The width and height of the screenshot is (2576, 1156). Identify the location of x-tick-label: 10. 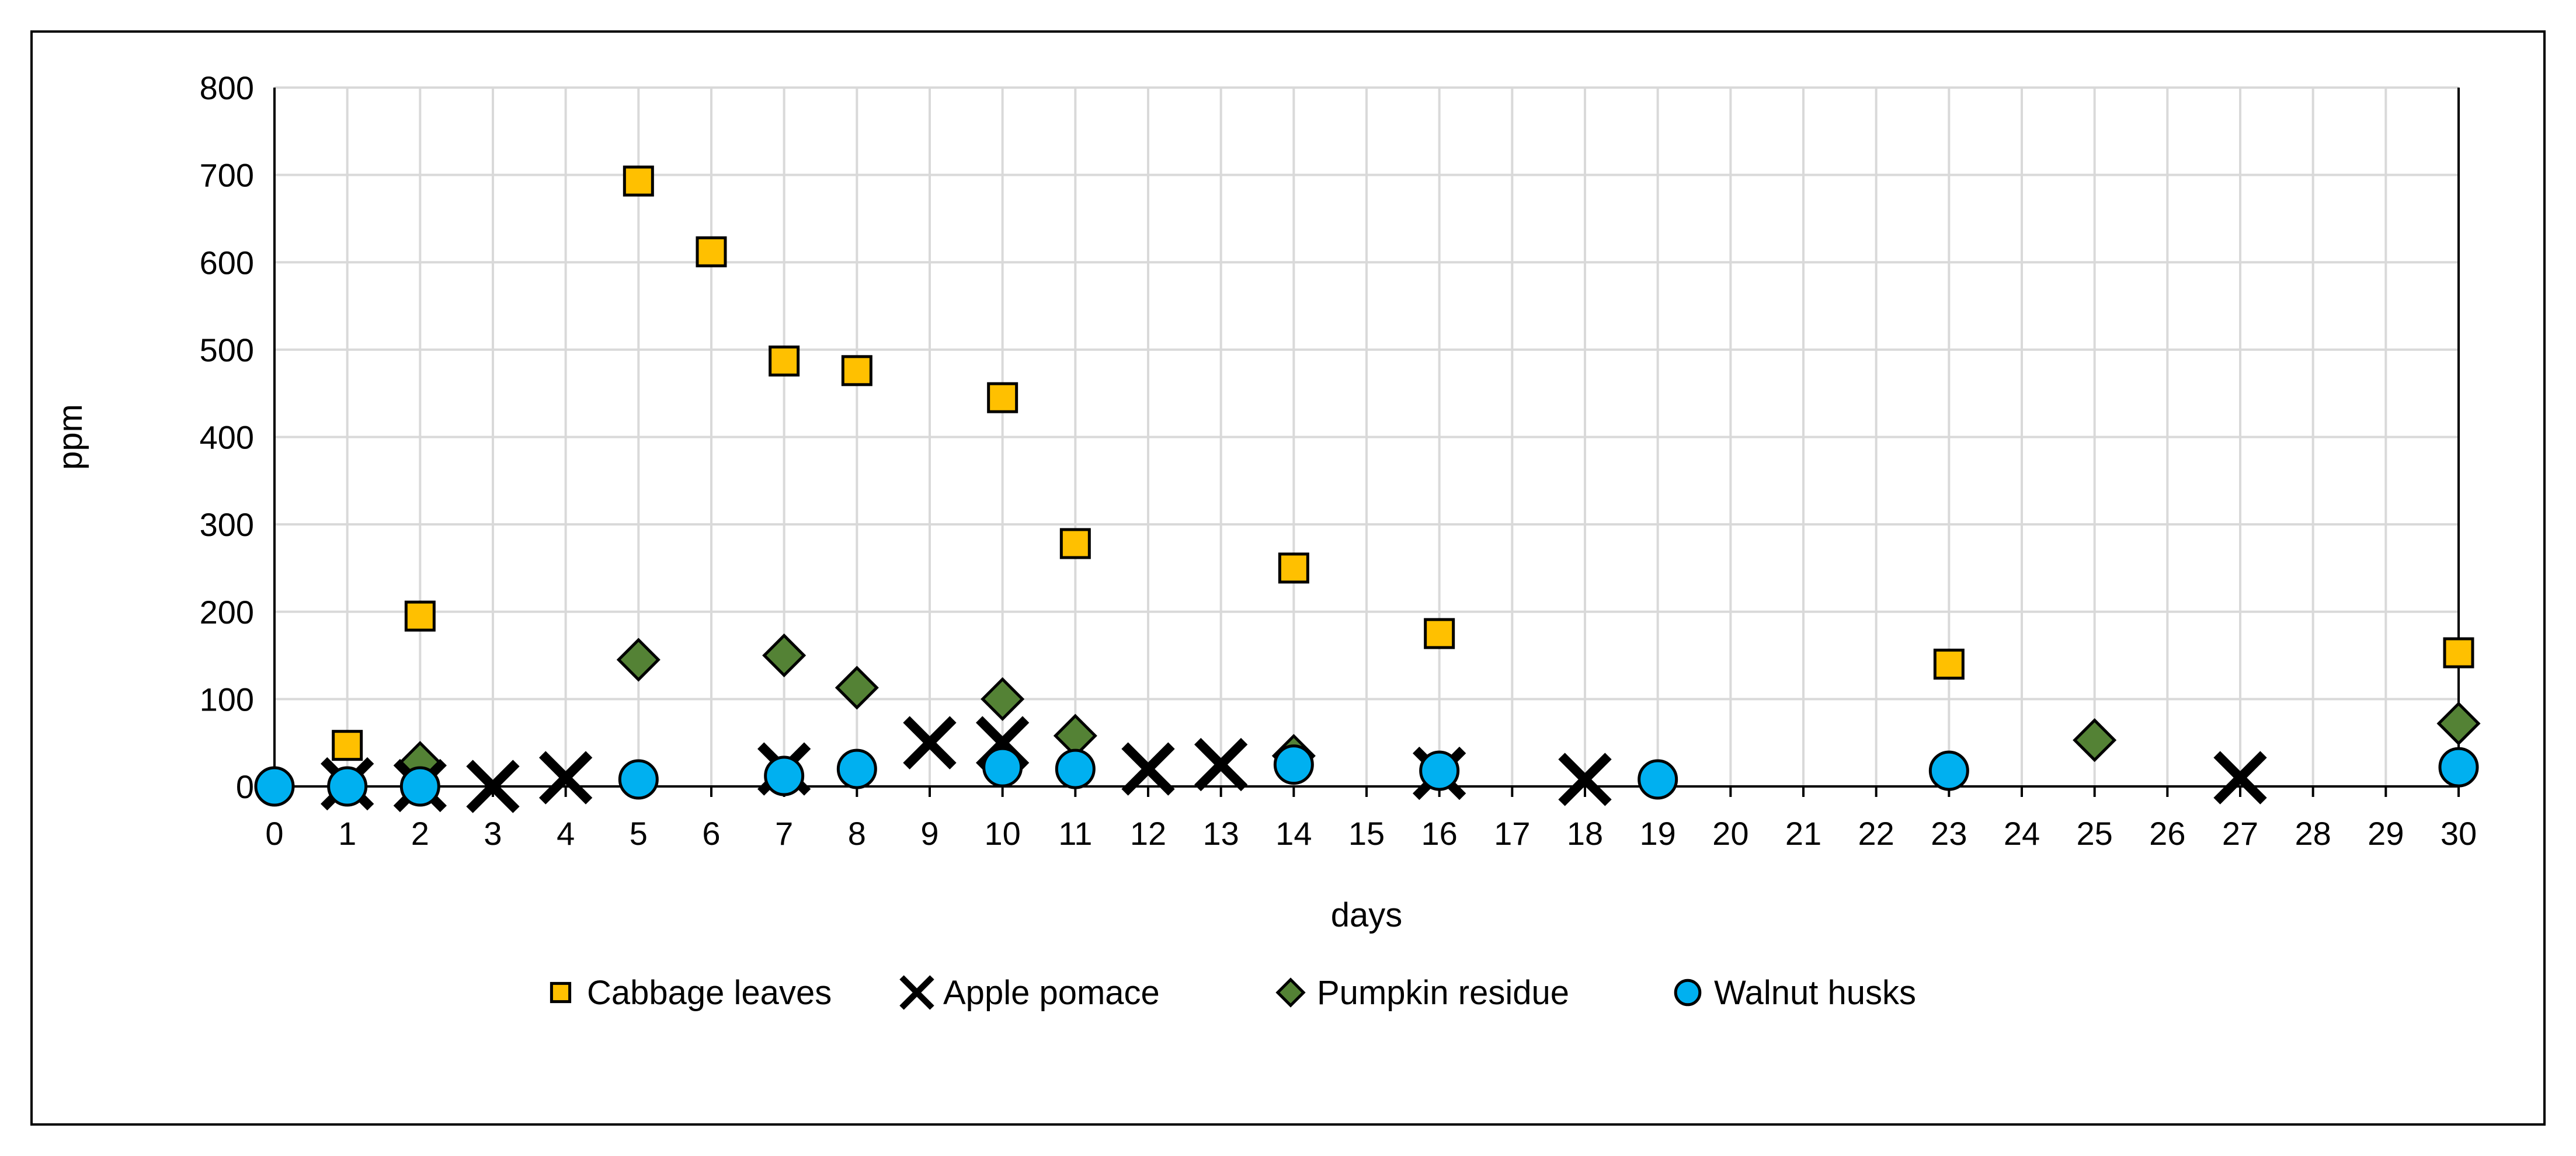
(1003, 833).